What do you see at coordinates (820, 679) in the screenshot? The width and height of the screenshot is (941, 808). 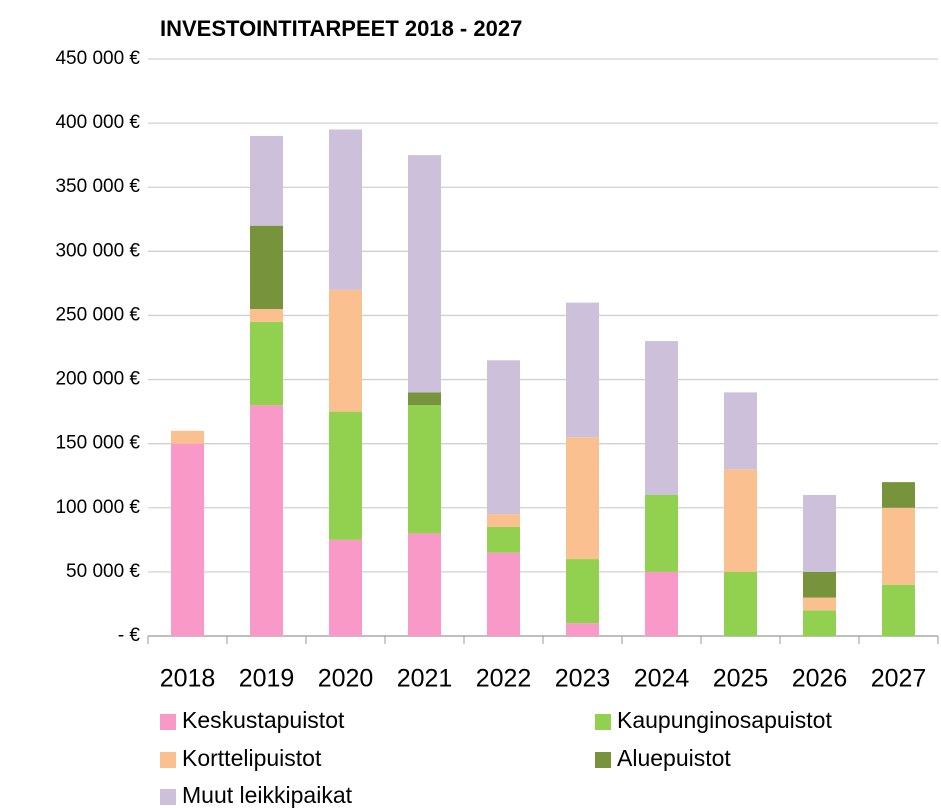 I see `x-tick-label: 2026` at bounding box center [820, 679].